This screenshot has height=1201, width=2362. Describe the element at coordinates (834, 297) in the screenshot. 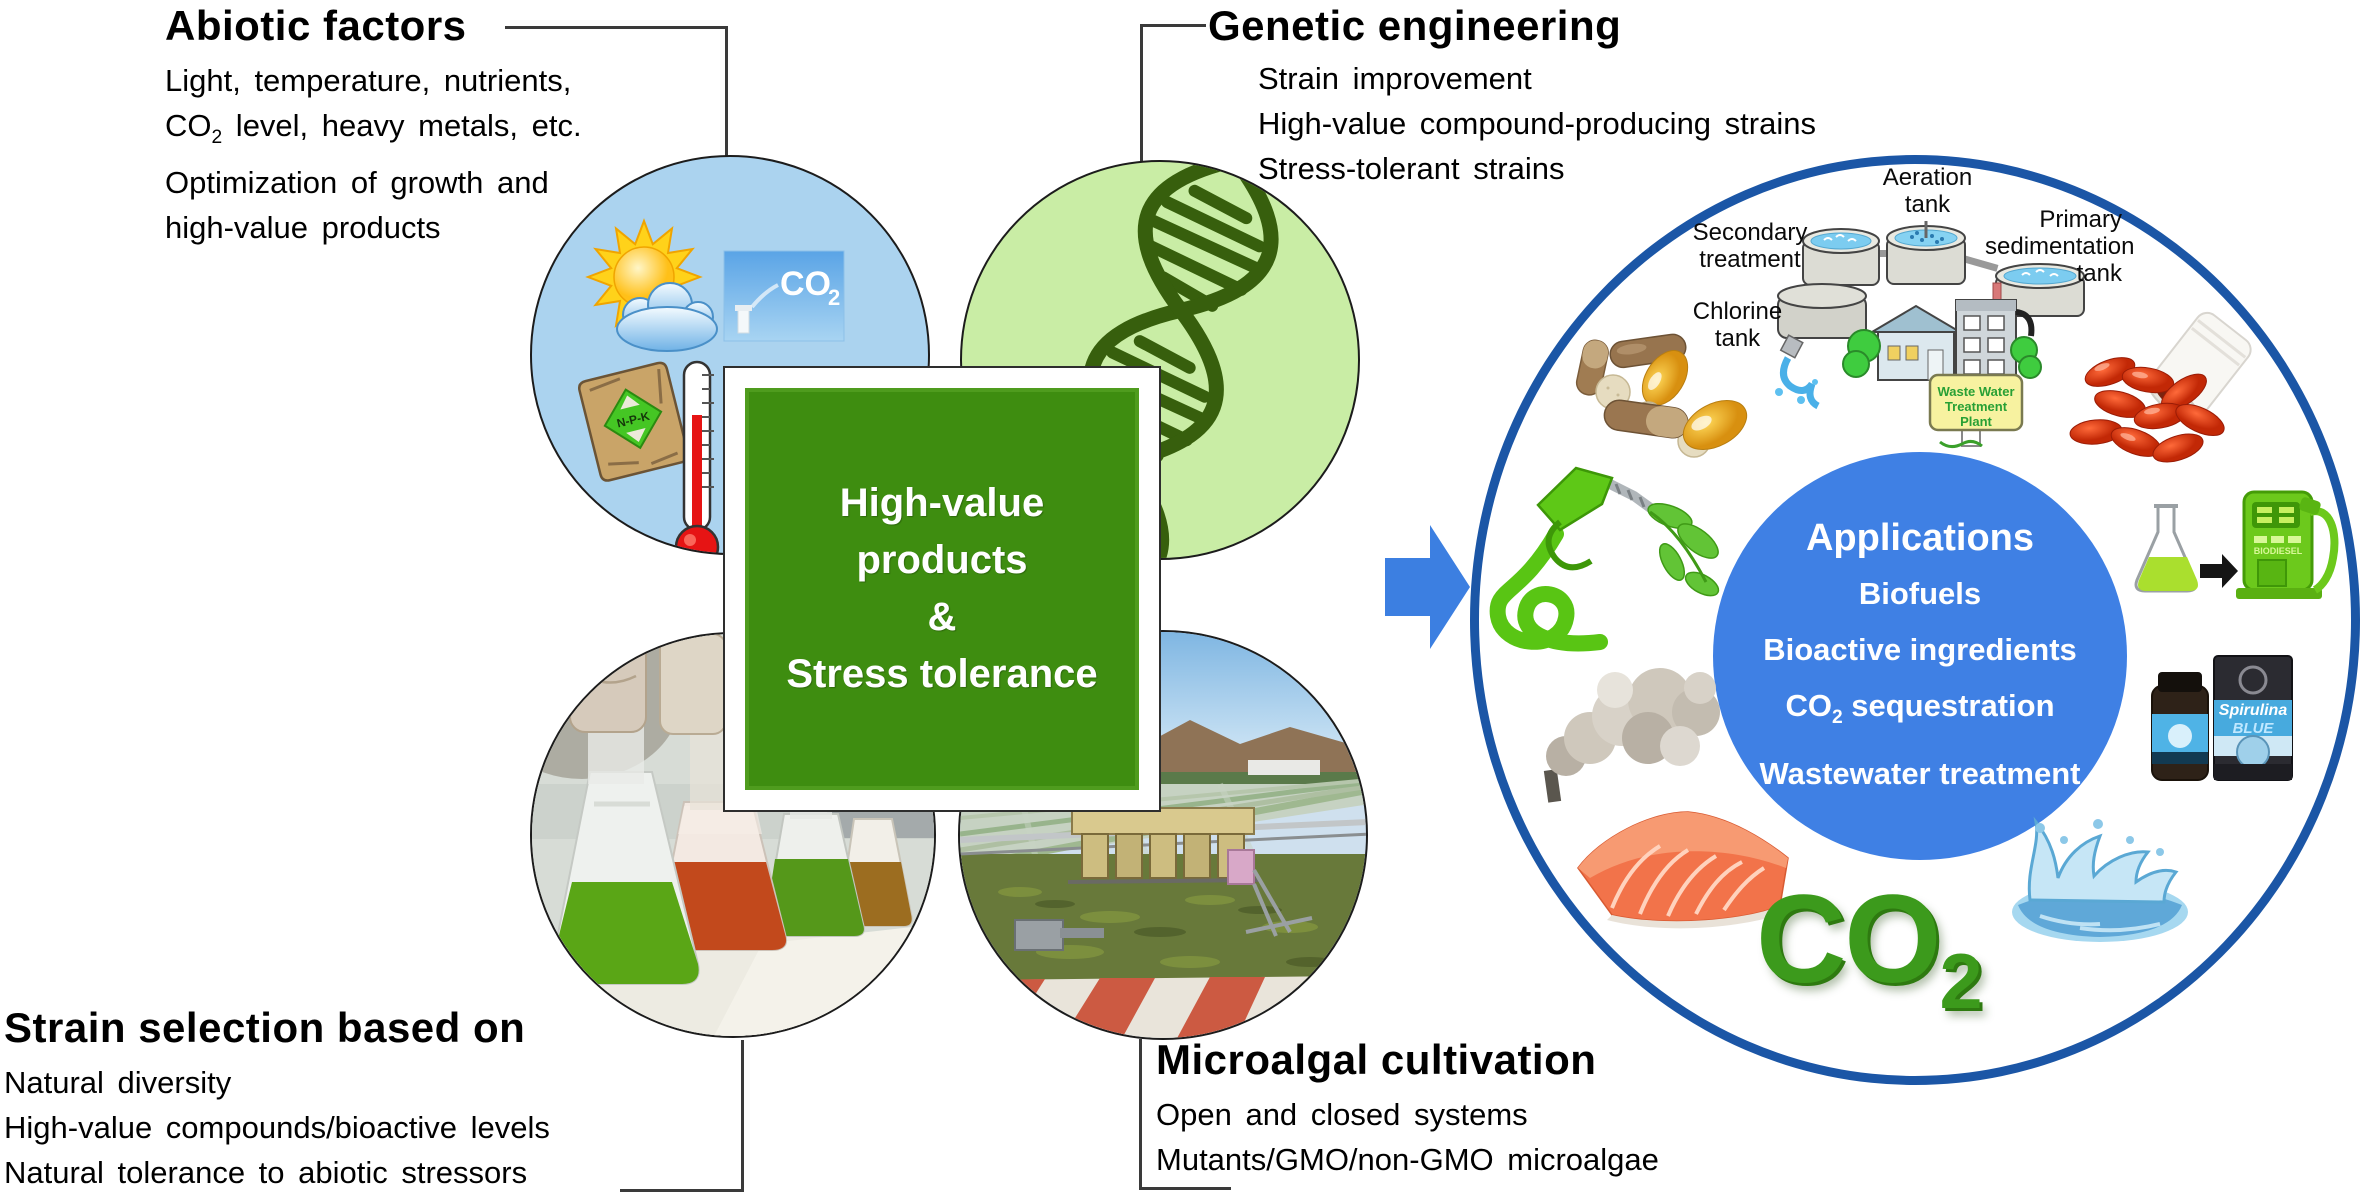

I see `co2-image-sub: 2` at that location.